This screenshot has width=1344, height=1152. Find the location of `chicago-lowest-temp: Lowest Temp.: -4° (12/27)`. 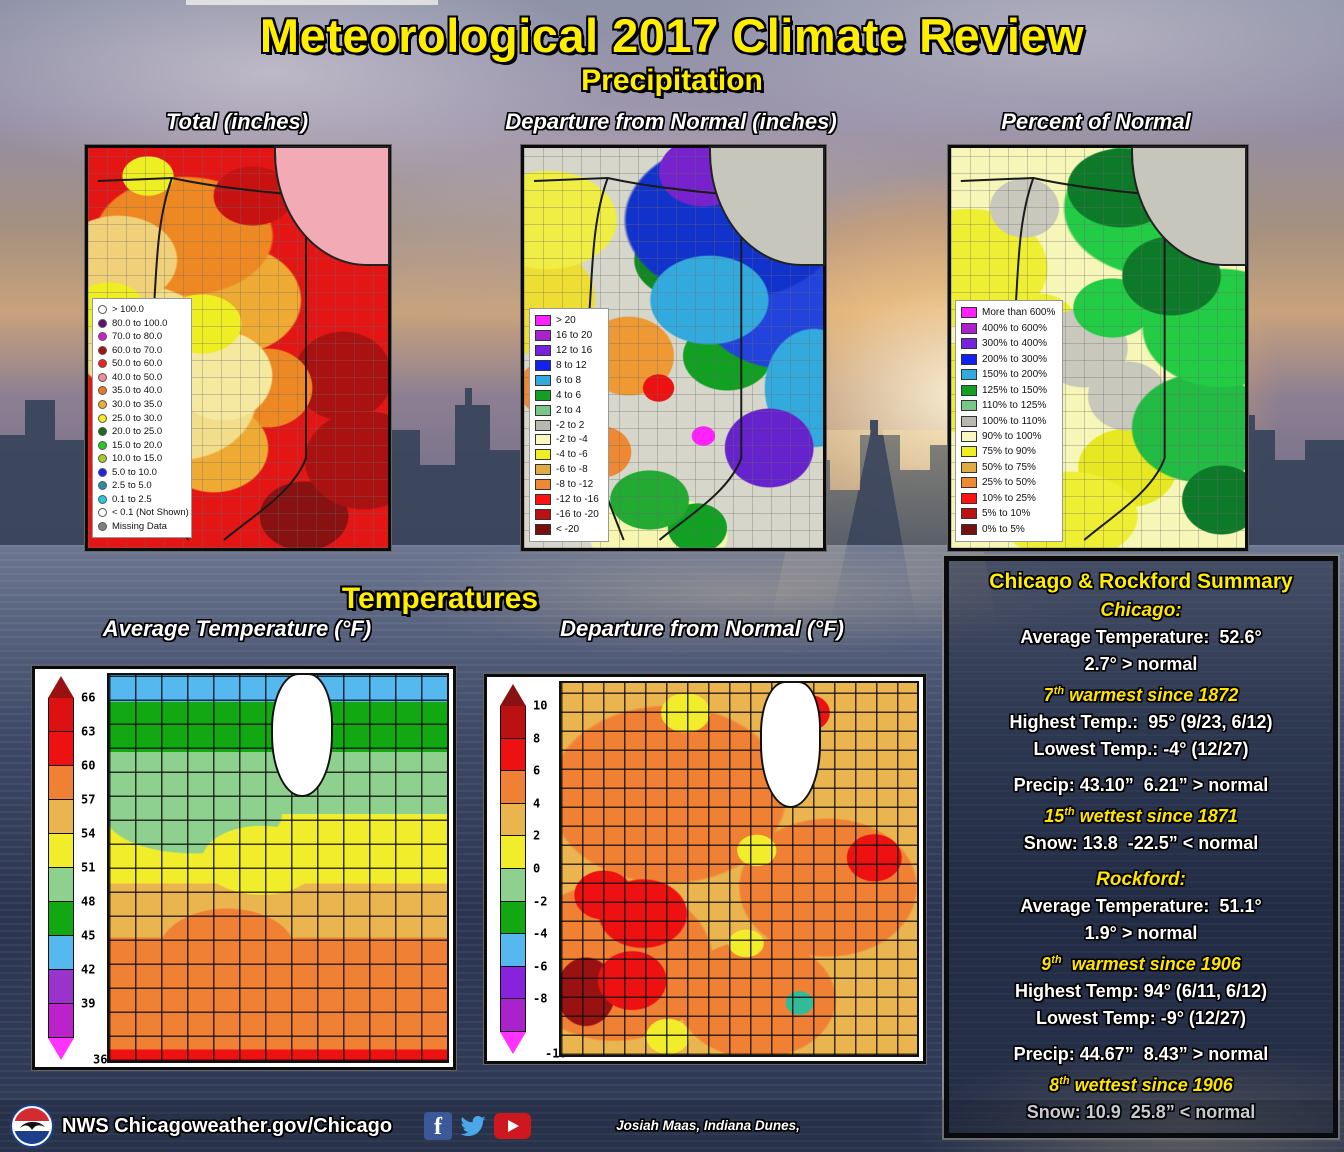

chicago-lowest-temp: Lowest Temp.: -4° (12/27) is located at coordinates (1141, 749).